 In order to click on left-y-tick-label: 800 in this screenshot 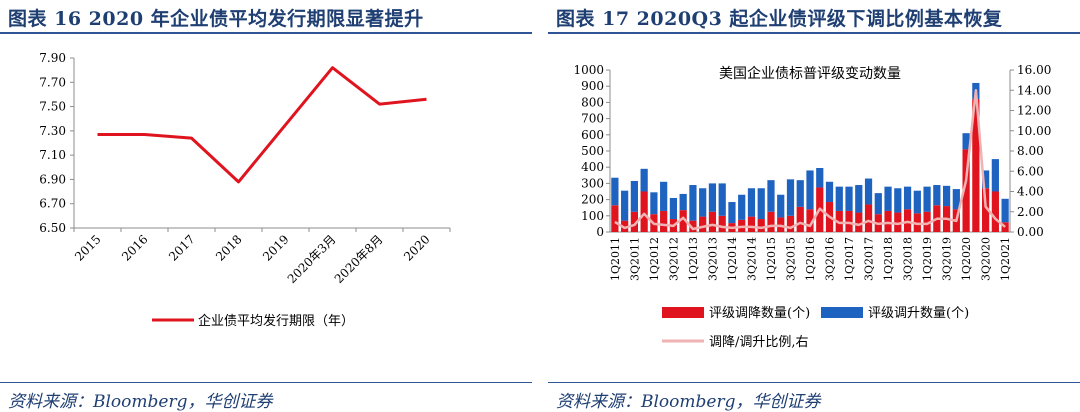, I will do `click(592, 102)`.